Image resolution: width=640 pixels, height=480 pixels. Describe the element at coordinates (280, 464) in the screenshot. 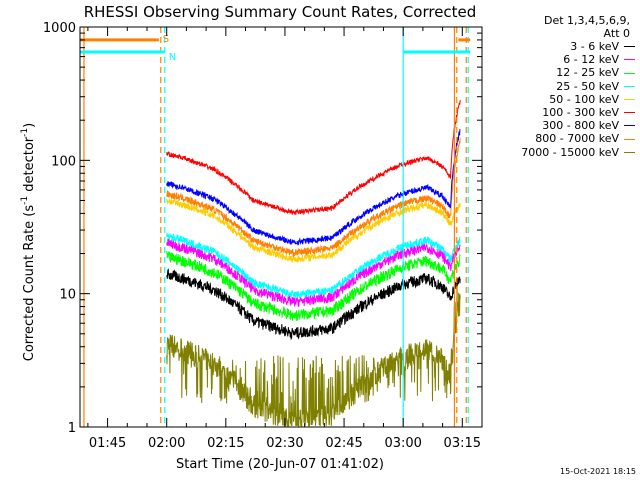

I see `x-axis-label: Start Time (20-Jun-07 01:41:02)` at that location.